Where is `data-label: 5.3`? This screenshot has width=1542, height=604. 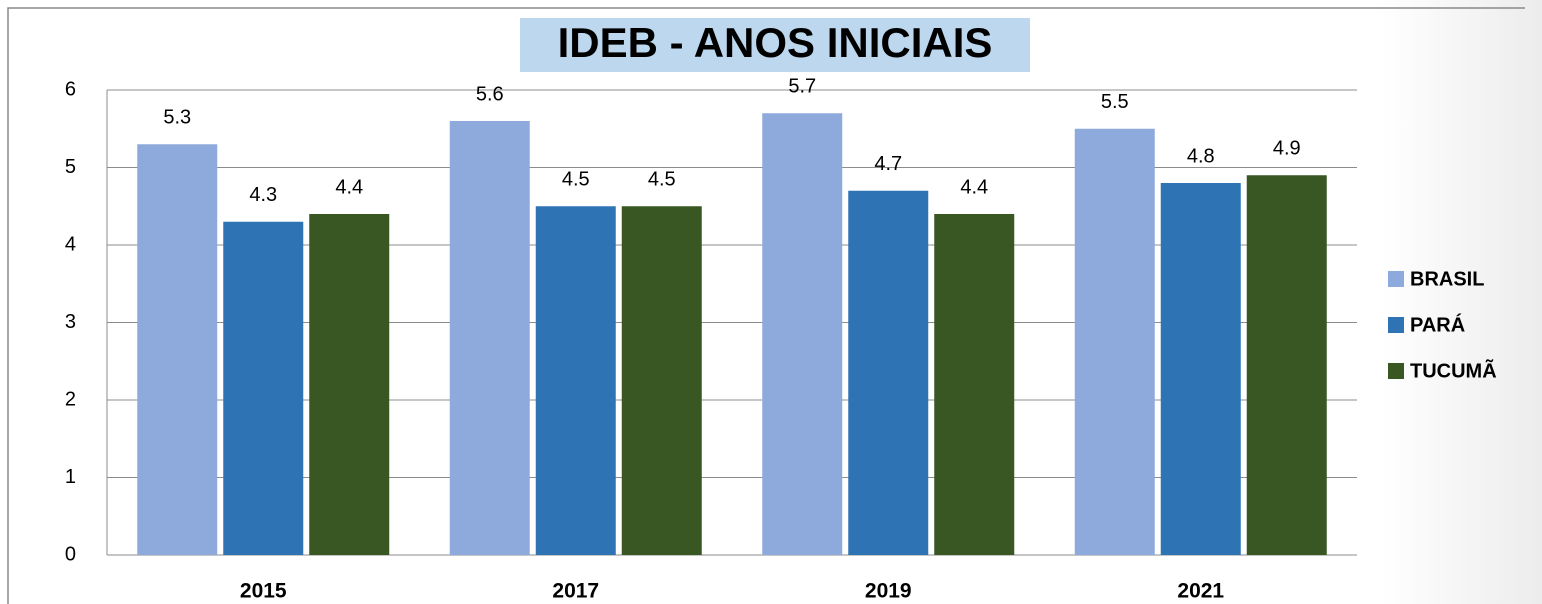 data-label: 5.3 is located at coordinates (177, 118).